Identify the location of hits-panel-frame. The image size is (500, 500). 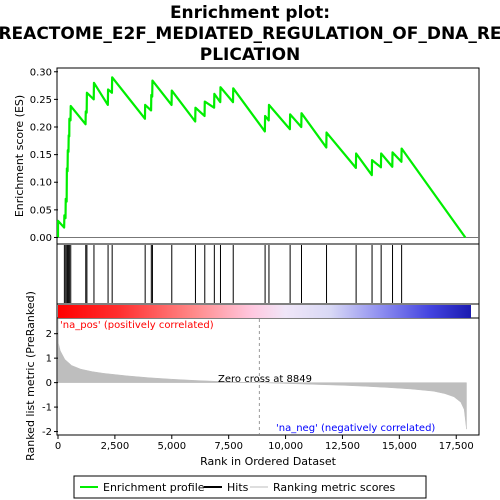
(268, 274).